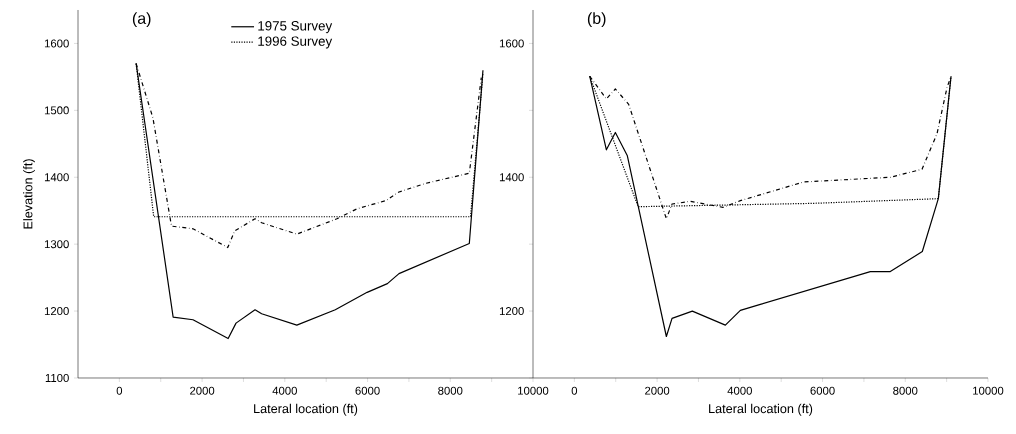 The image size is (1016, 434). Describe the element at coordinates (295, 42) in the screenshot. I see `legend-label: 1996 Survey` at that location.